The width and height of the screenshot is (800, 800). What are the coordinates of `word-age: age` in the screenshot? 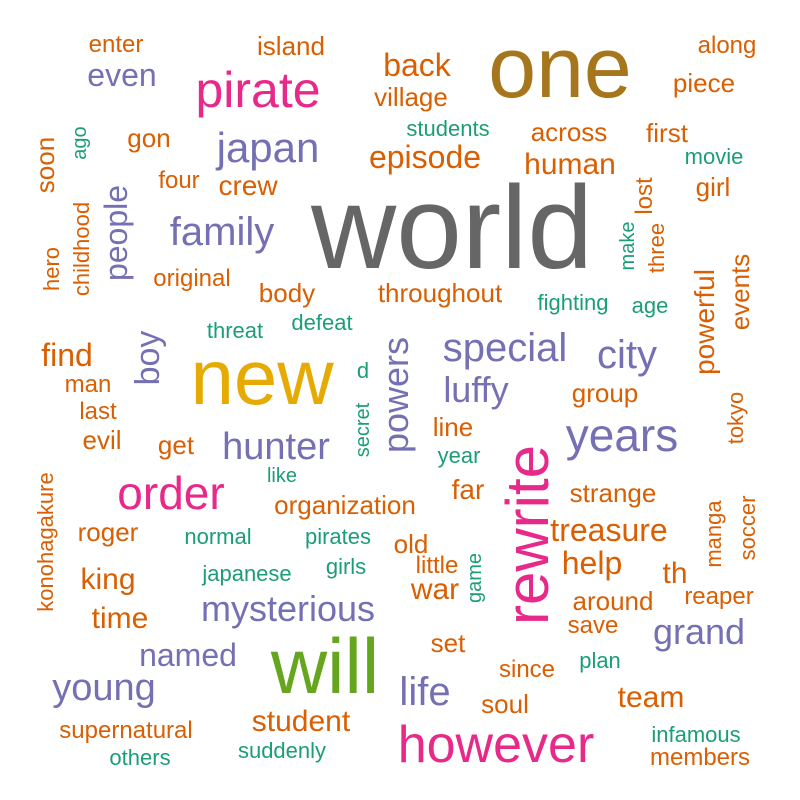 It's located at (650, 305).